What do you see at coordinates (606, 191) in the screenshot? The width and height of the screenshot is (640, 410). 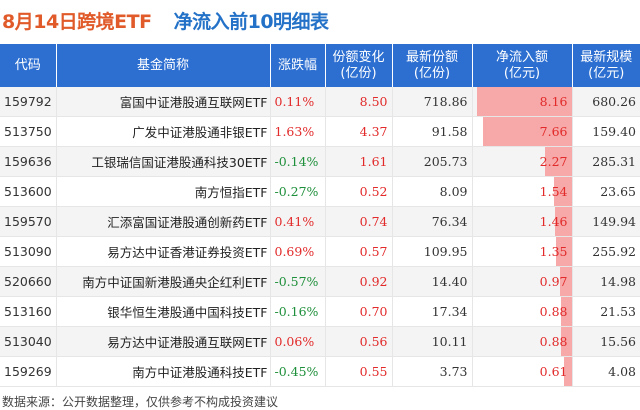 I see `cell-scale: 23.65` at bounding box center [606, 191].